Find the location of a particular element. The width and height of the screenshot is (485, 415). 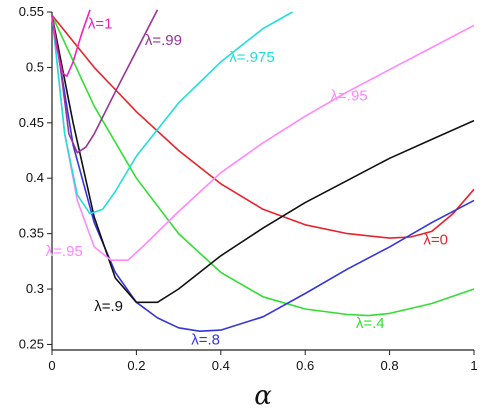

series-label: λ=.9 is located at coordinates (108, 306).